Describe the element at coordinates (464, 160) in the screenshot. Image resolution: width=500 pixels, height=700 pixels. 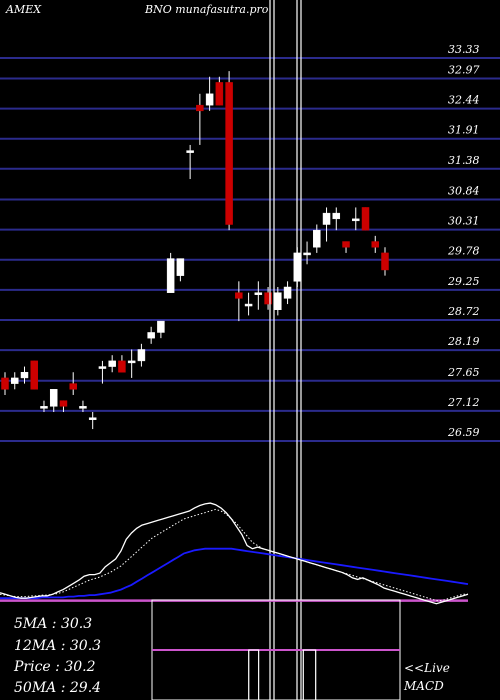
I see `y-tick-label: 31.38` at that location.